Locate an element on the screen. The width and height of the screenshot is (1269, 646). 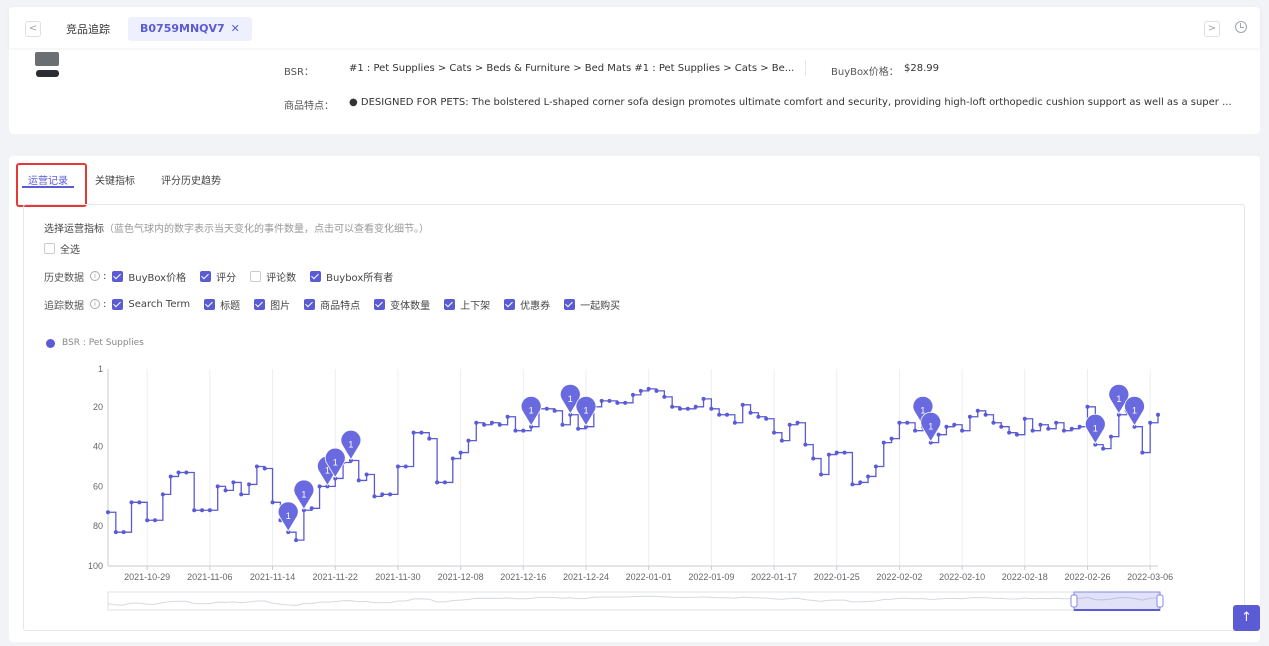
y-tick-label: 60 is located at coordinates (98, 486).